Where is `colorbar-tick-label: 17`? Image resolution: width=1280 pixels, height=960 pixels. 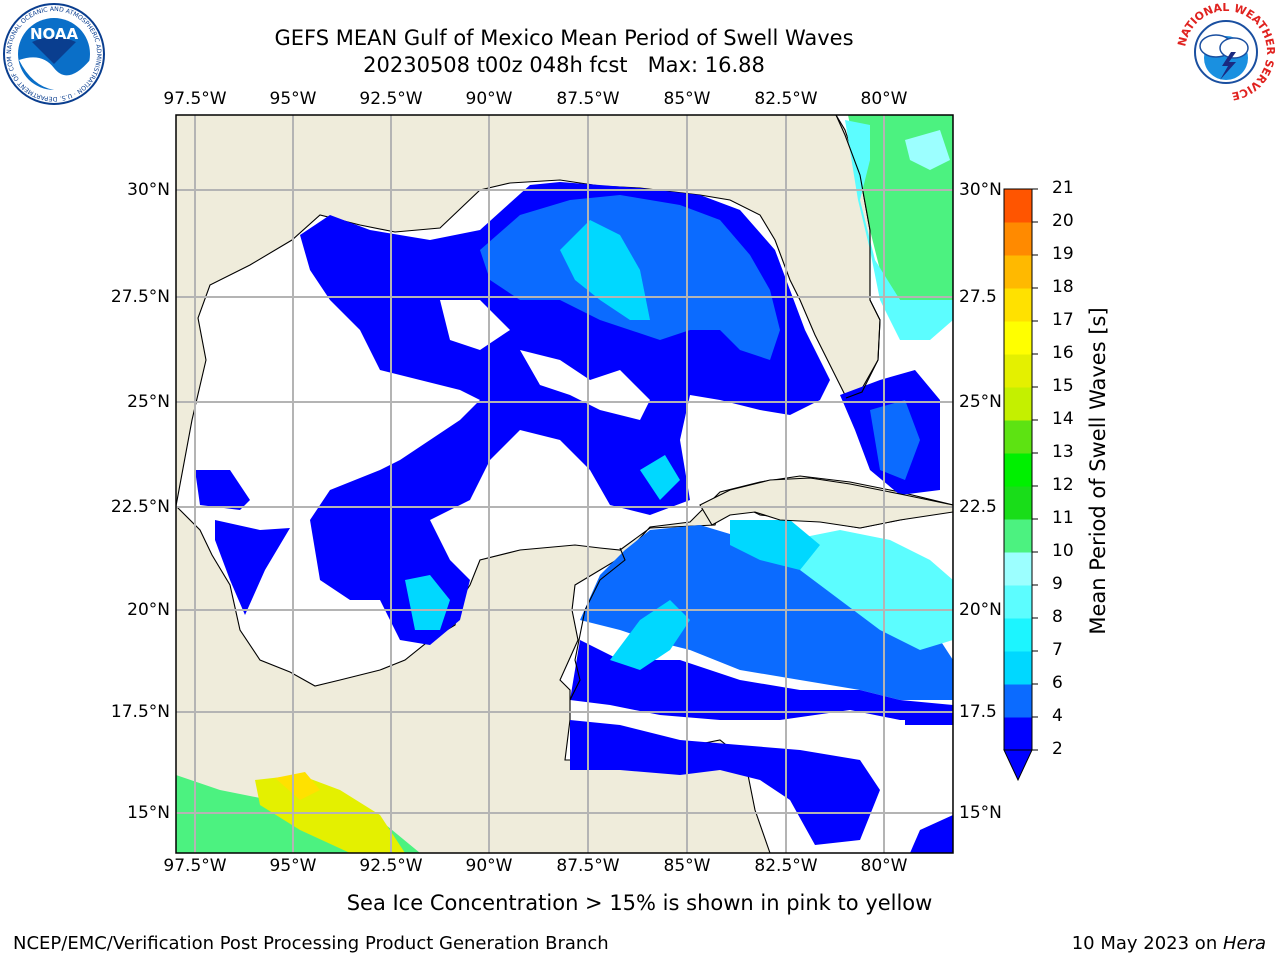
colorbar-tick-label: 17 is located at coordinates (1063, 320).